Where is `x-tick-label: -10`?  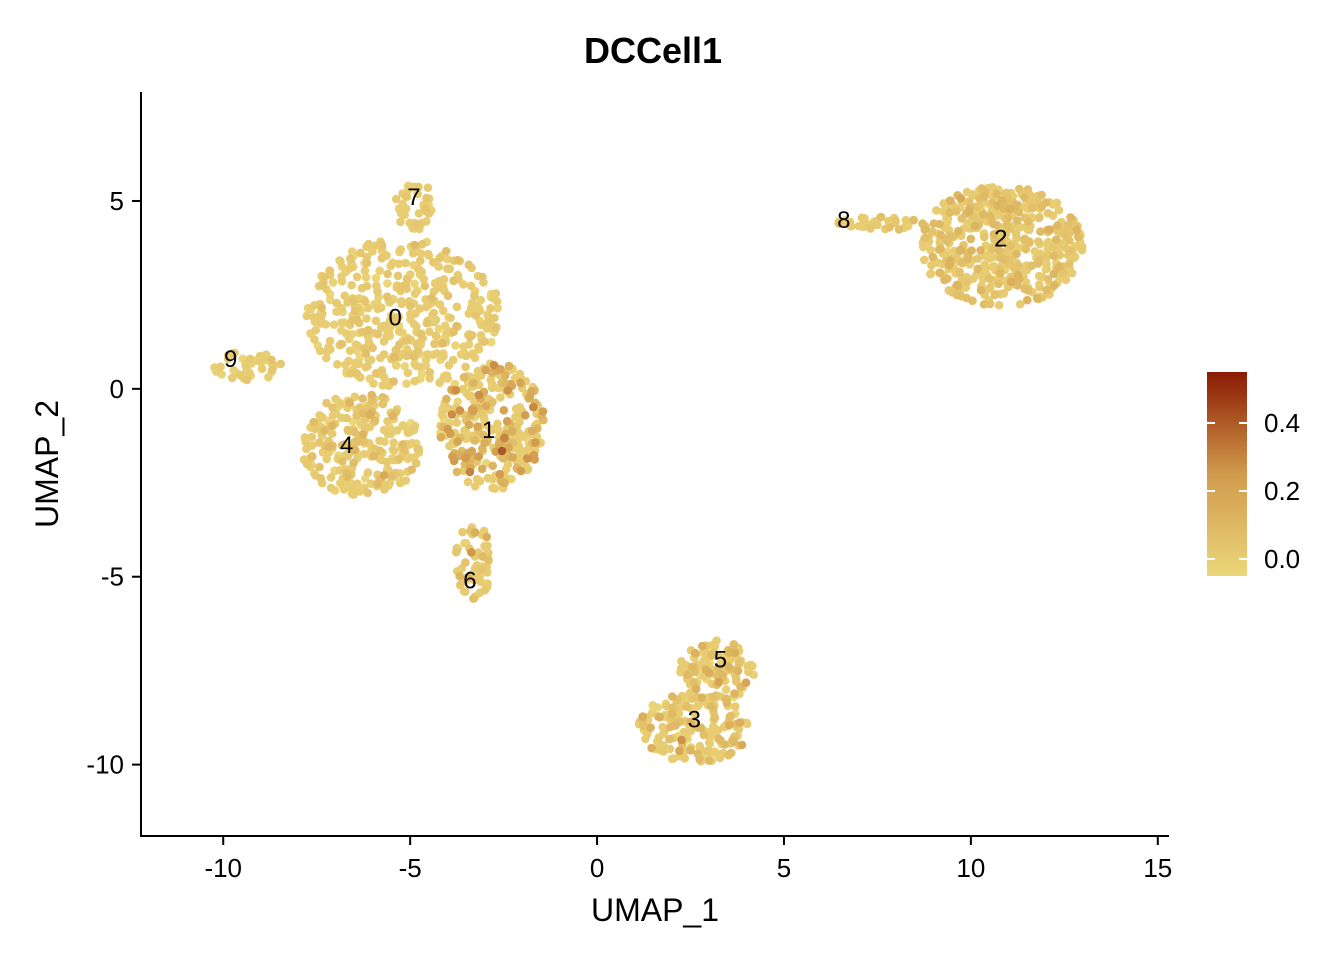 x-tick-label: -10 is located at coordinates (223, 868).